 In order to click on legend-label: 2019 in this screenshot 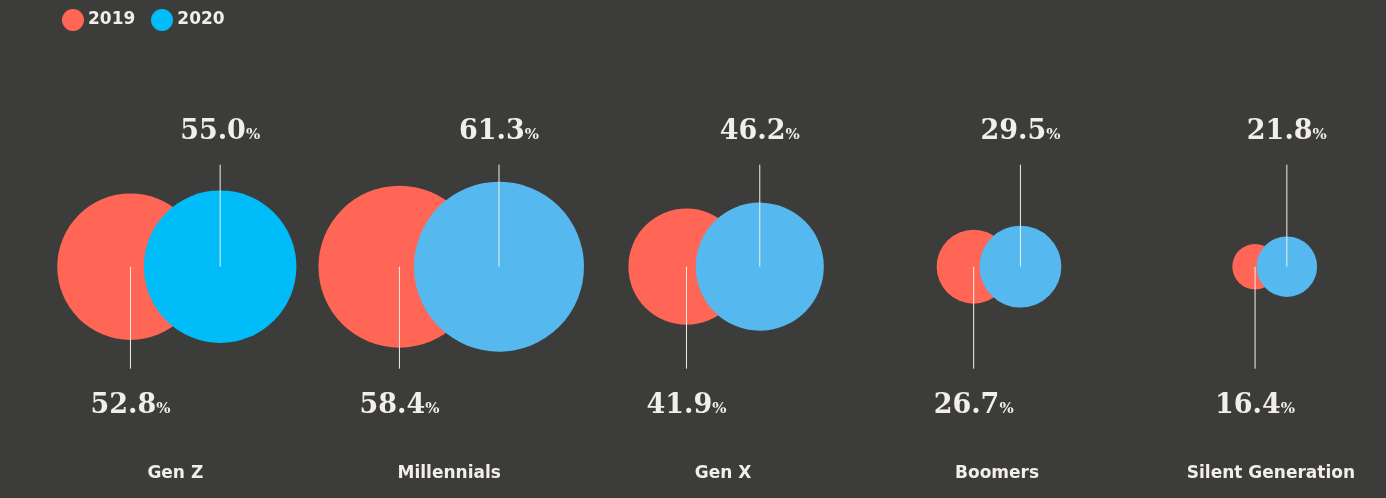, I will do `click(112, 18)`.